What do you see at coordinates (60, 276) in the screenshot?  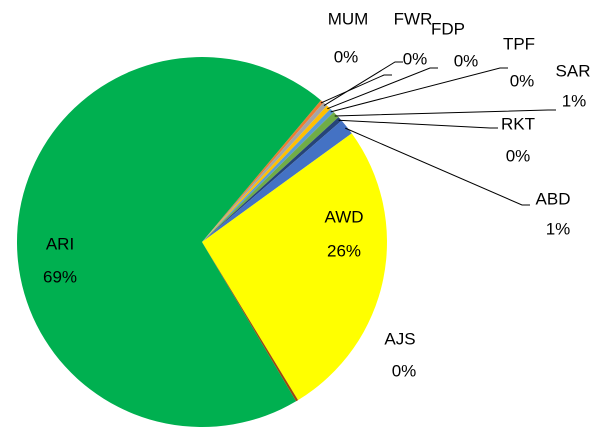 I see `slice-value-label: 69%` at bounding box center [60, 276].